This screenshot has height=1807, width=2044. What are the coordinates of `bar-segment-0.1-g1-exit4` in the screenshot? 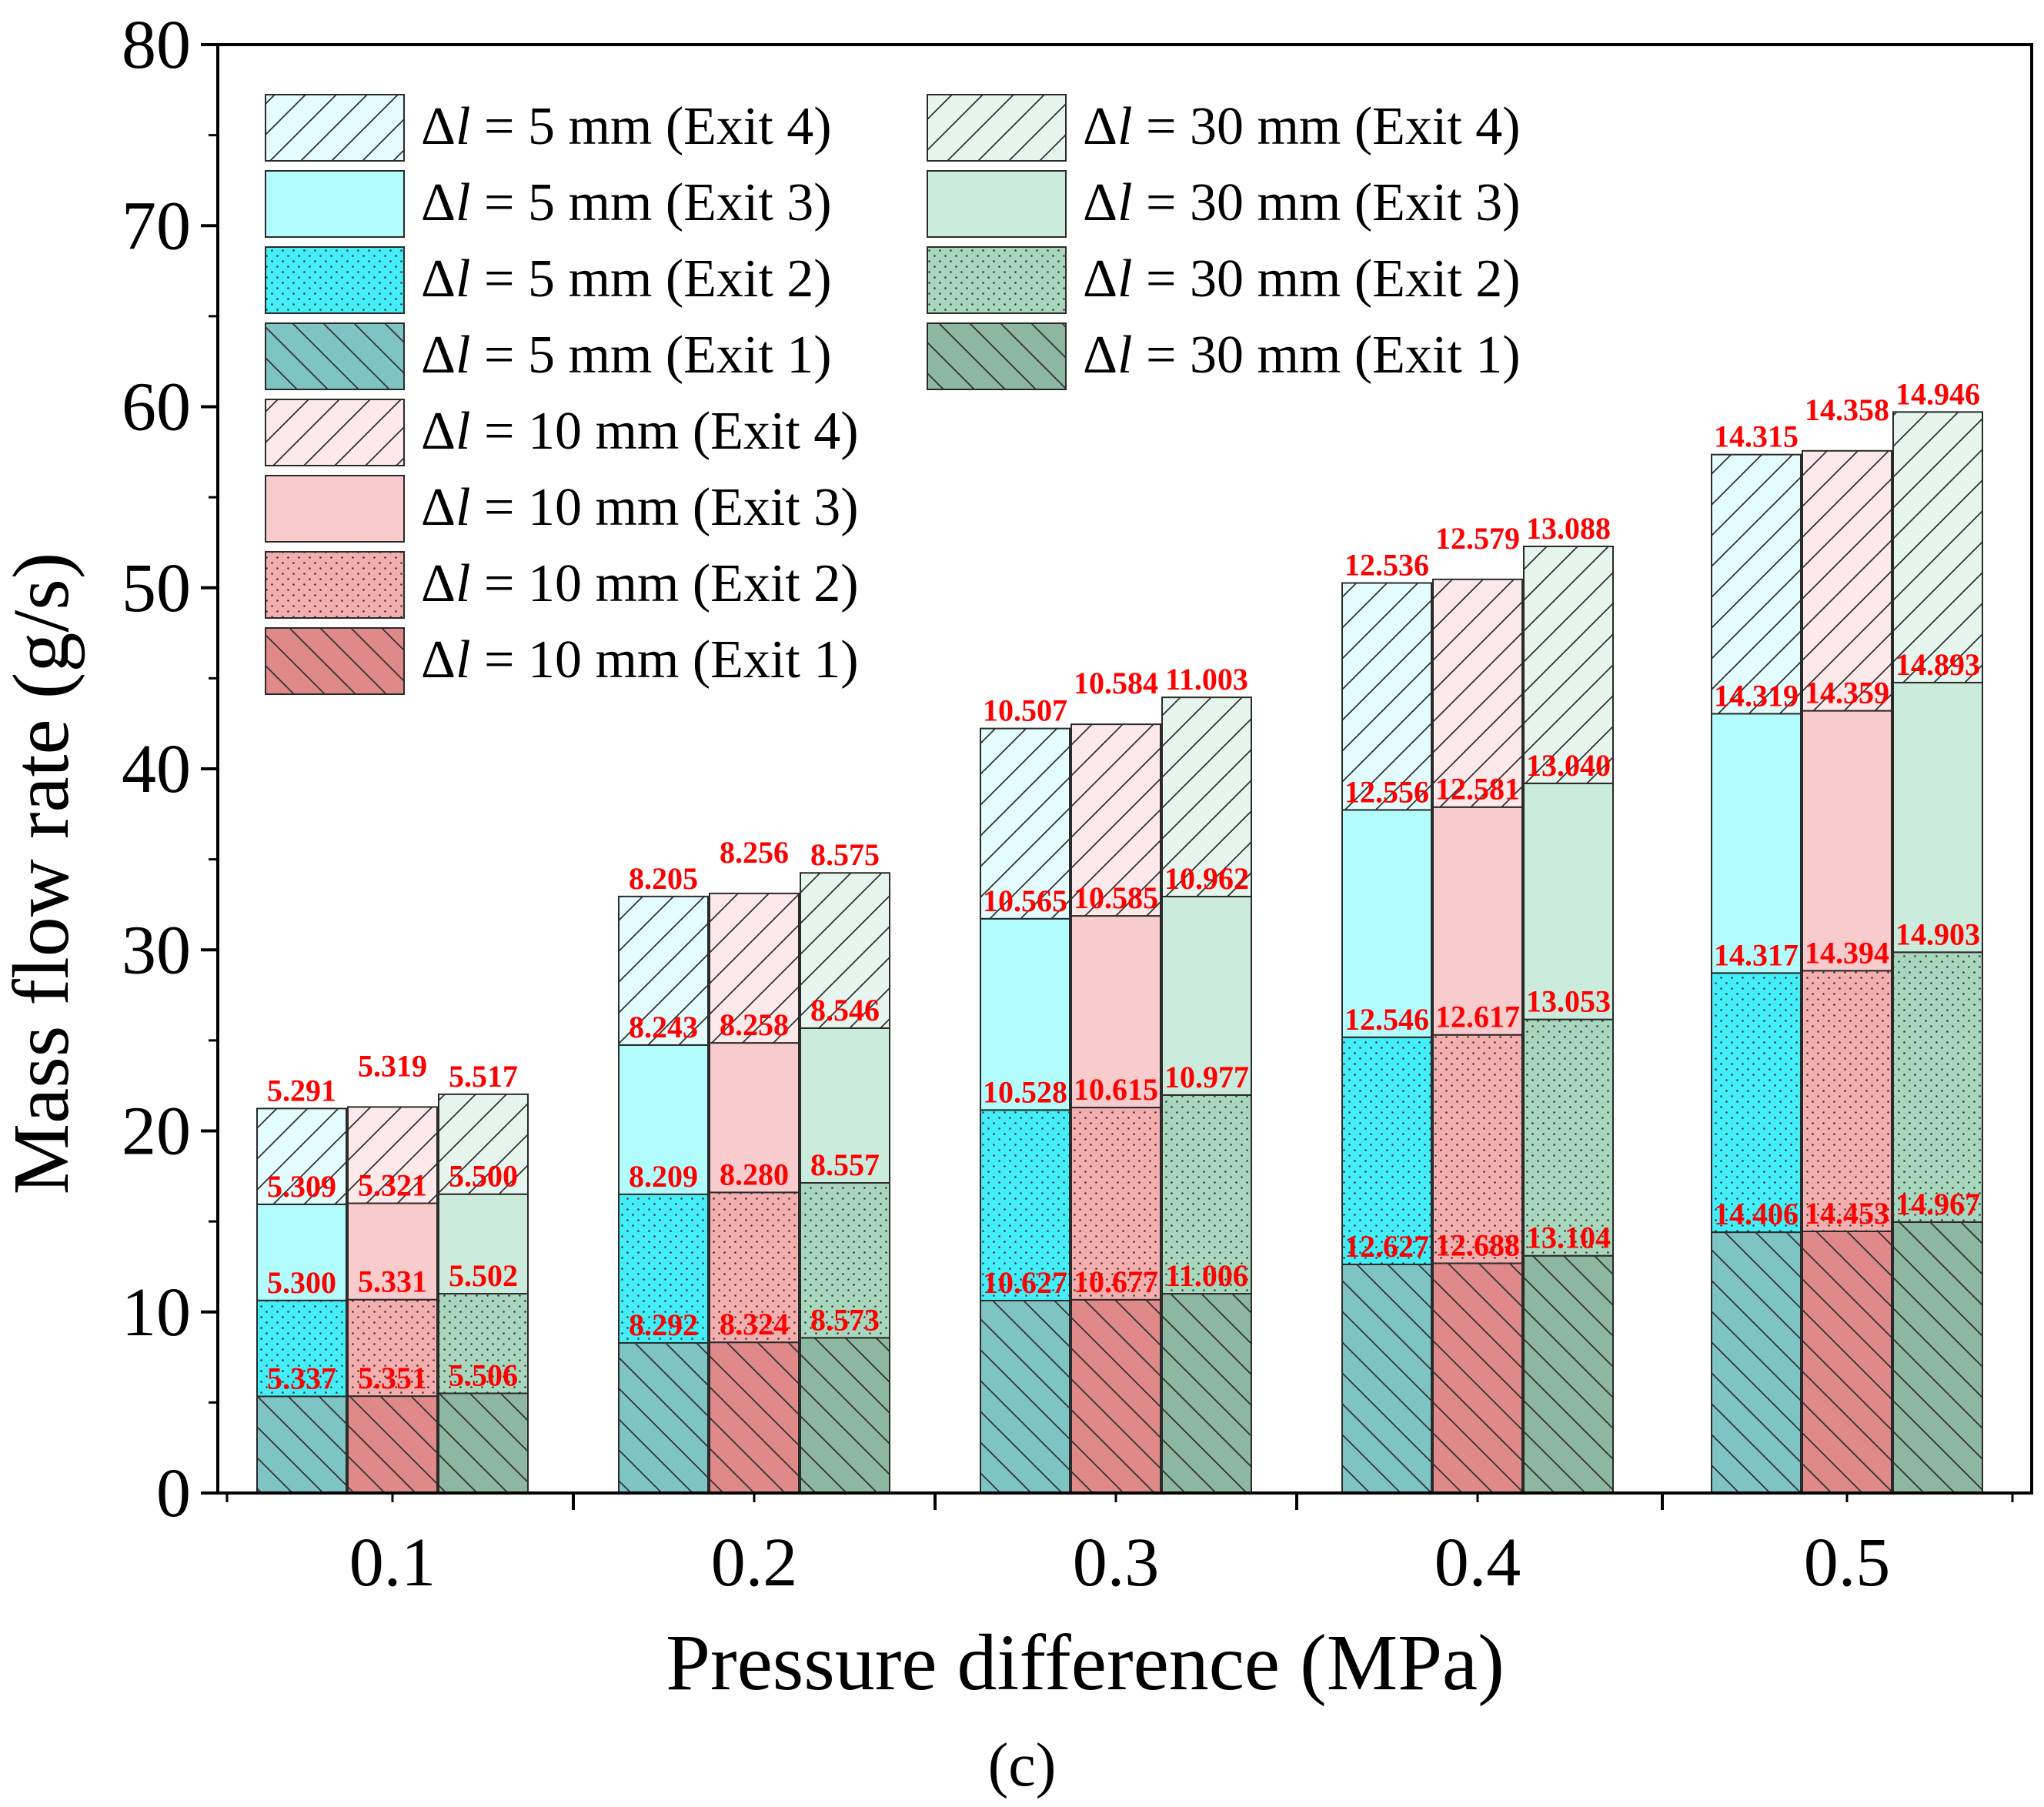 It's located at (392, 1155).